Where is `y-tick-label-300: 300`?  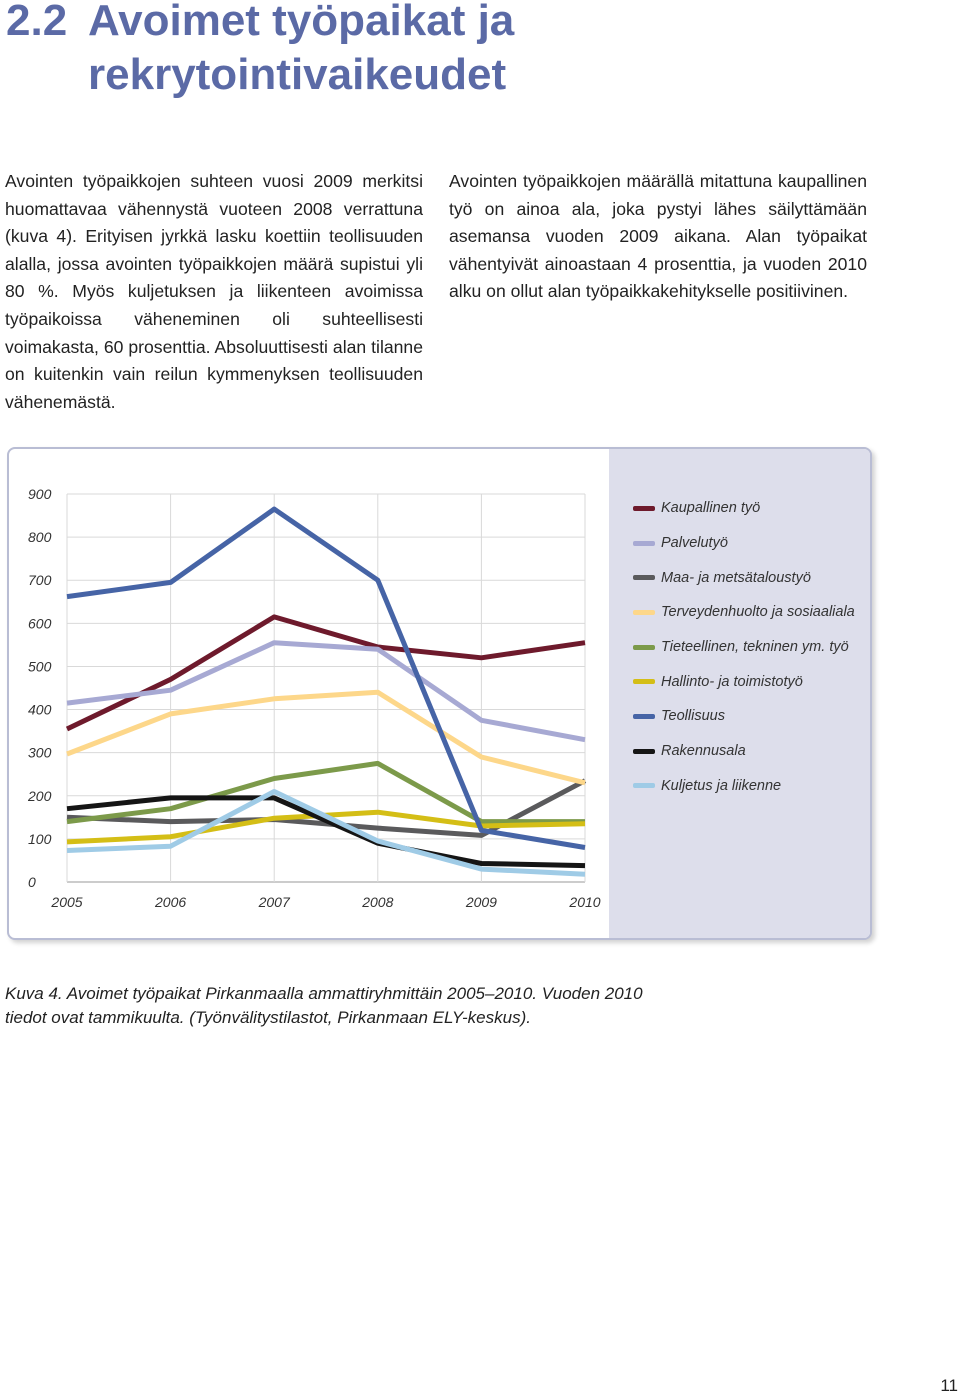
y-tick-label-300: 300 is located at coordinates (40, 753).